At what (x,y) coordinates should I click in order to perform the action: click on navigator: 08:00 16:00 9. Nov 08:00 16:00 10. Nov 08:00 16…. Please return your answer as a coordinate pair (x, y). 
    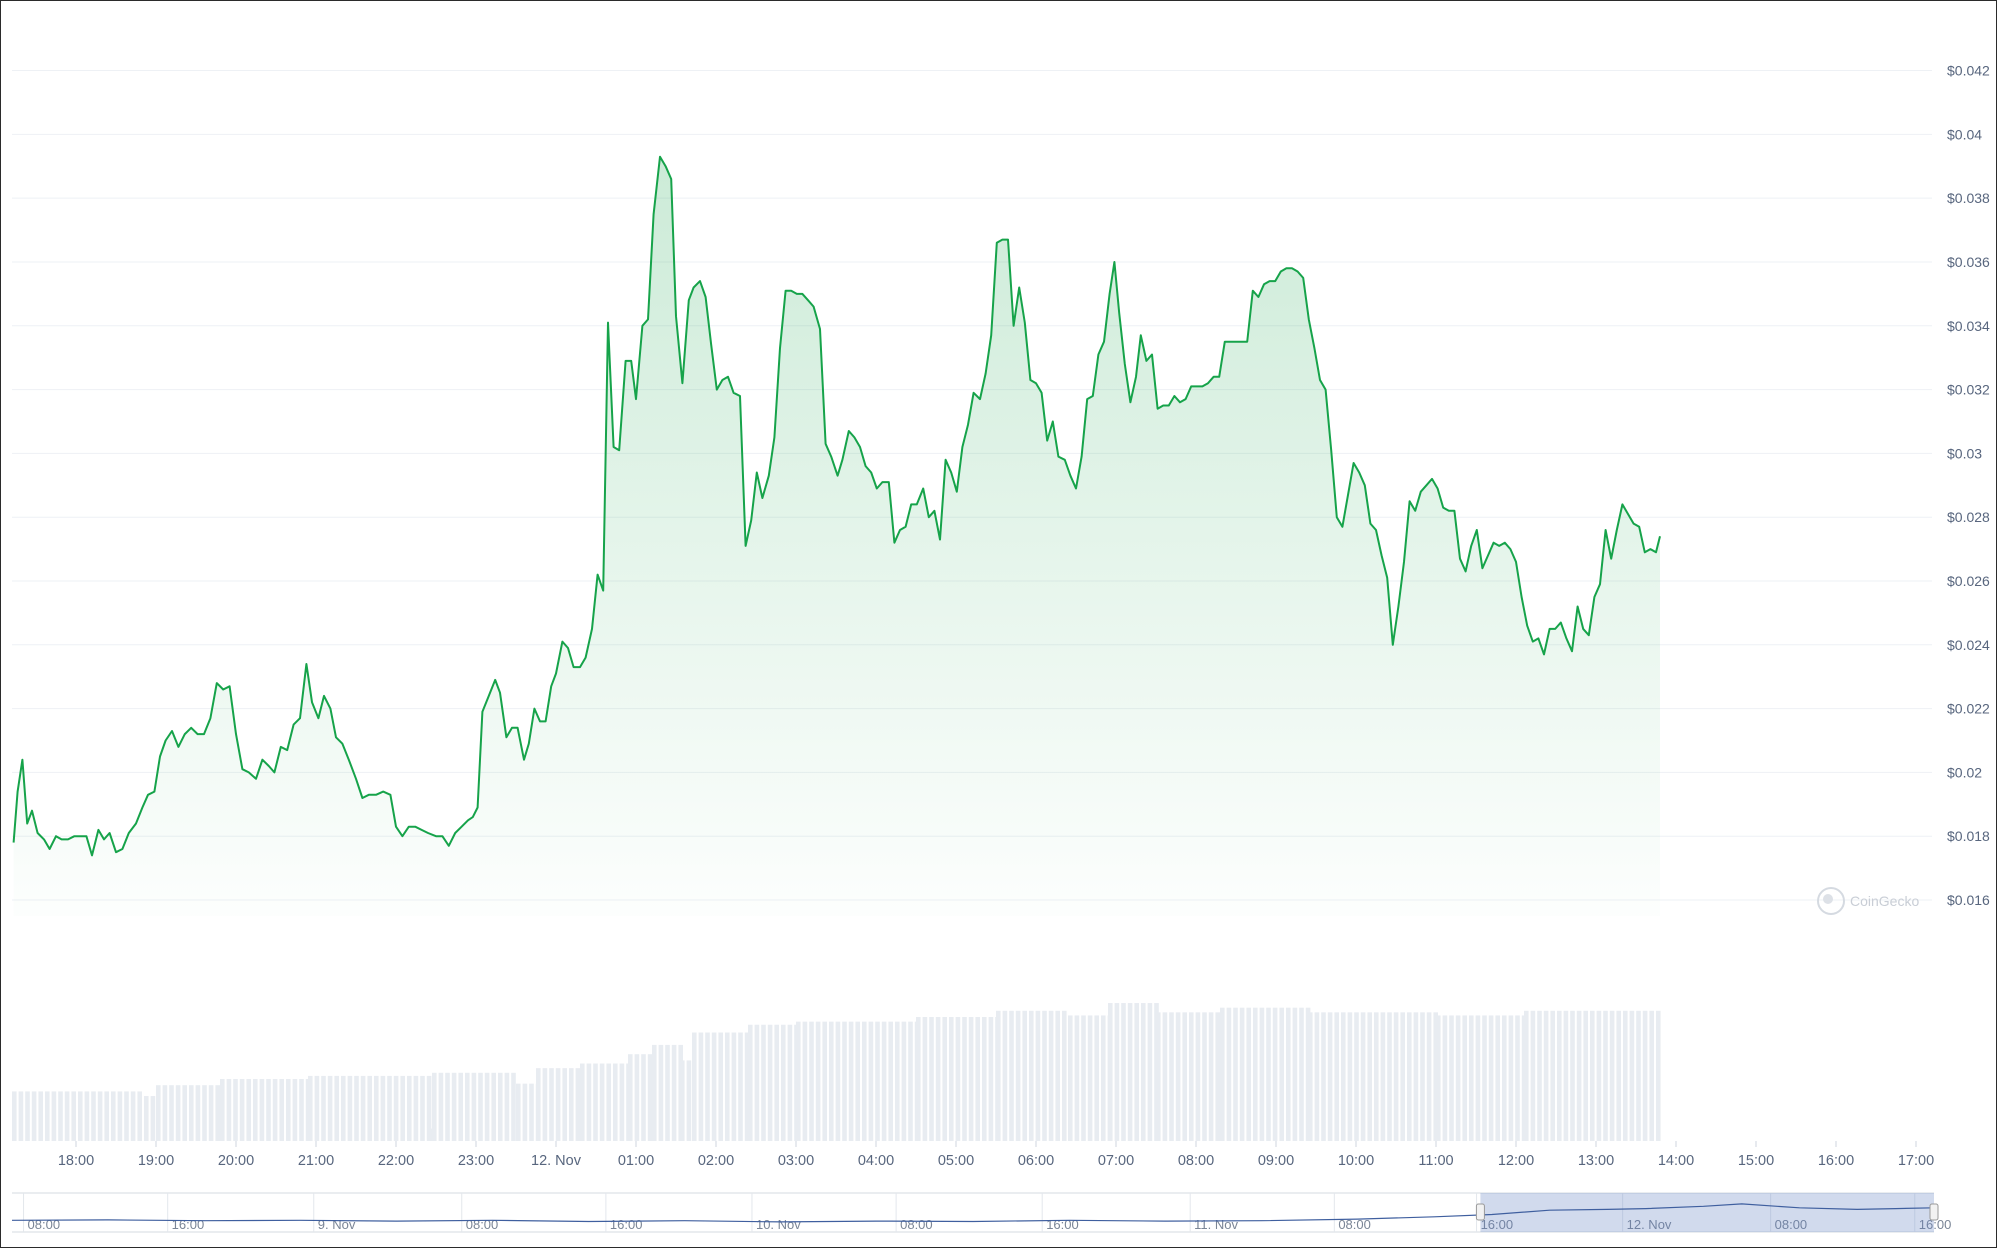
    Looking at the image, I should click on (981, 1212).